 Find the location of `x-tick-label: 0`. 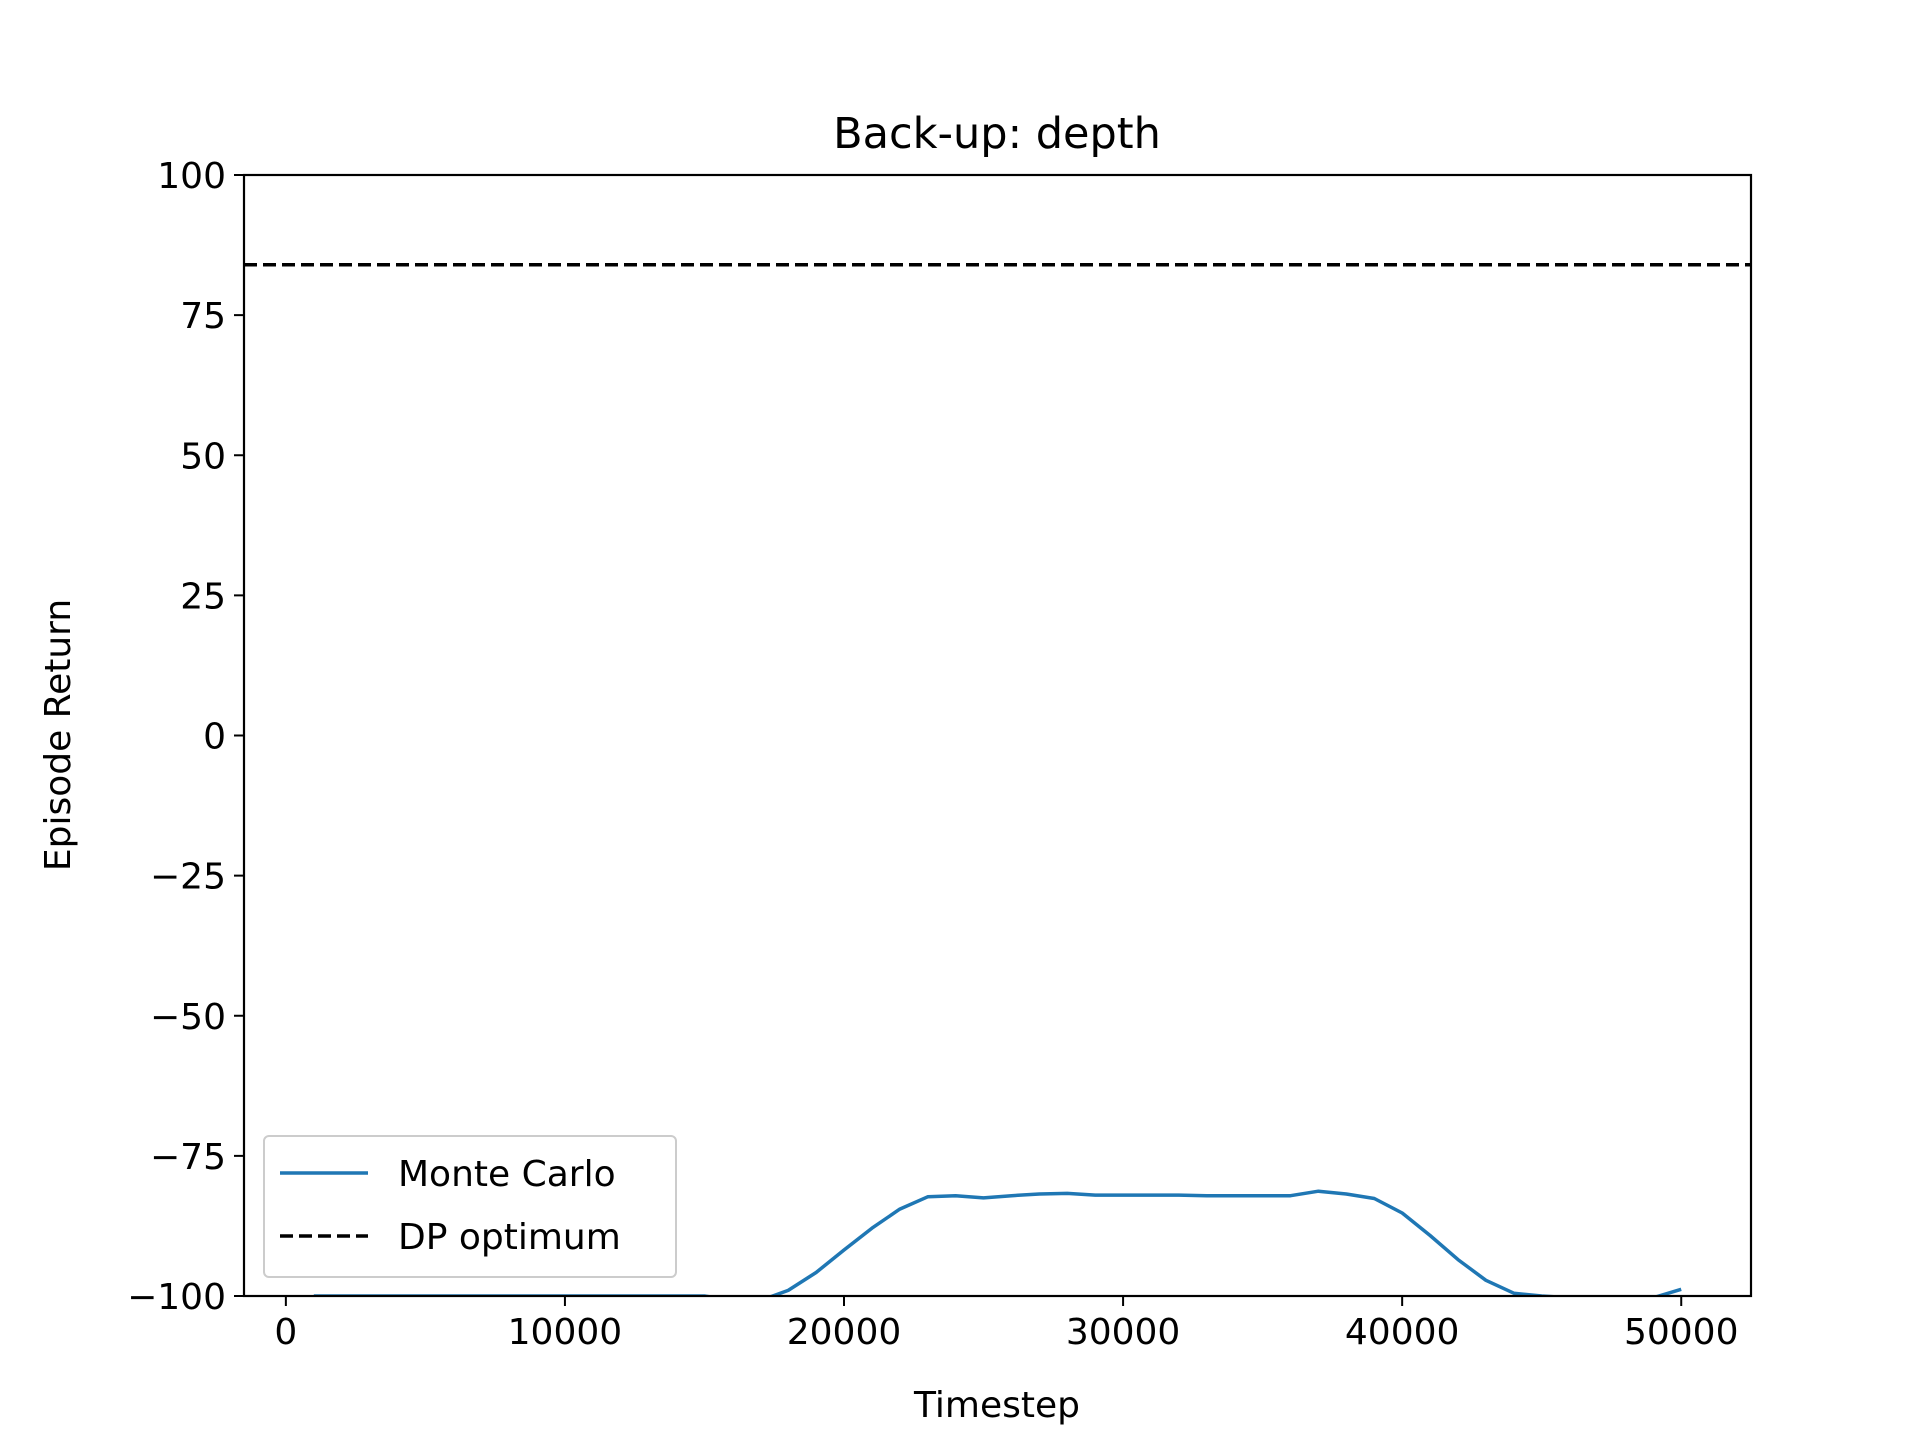

x-tick-label: 0 is located at coordinates (285, 1332).